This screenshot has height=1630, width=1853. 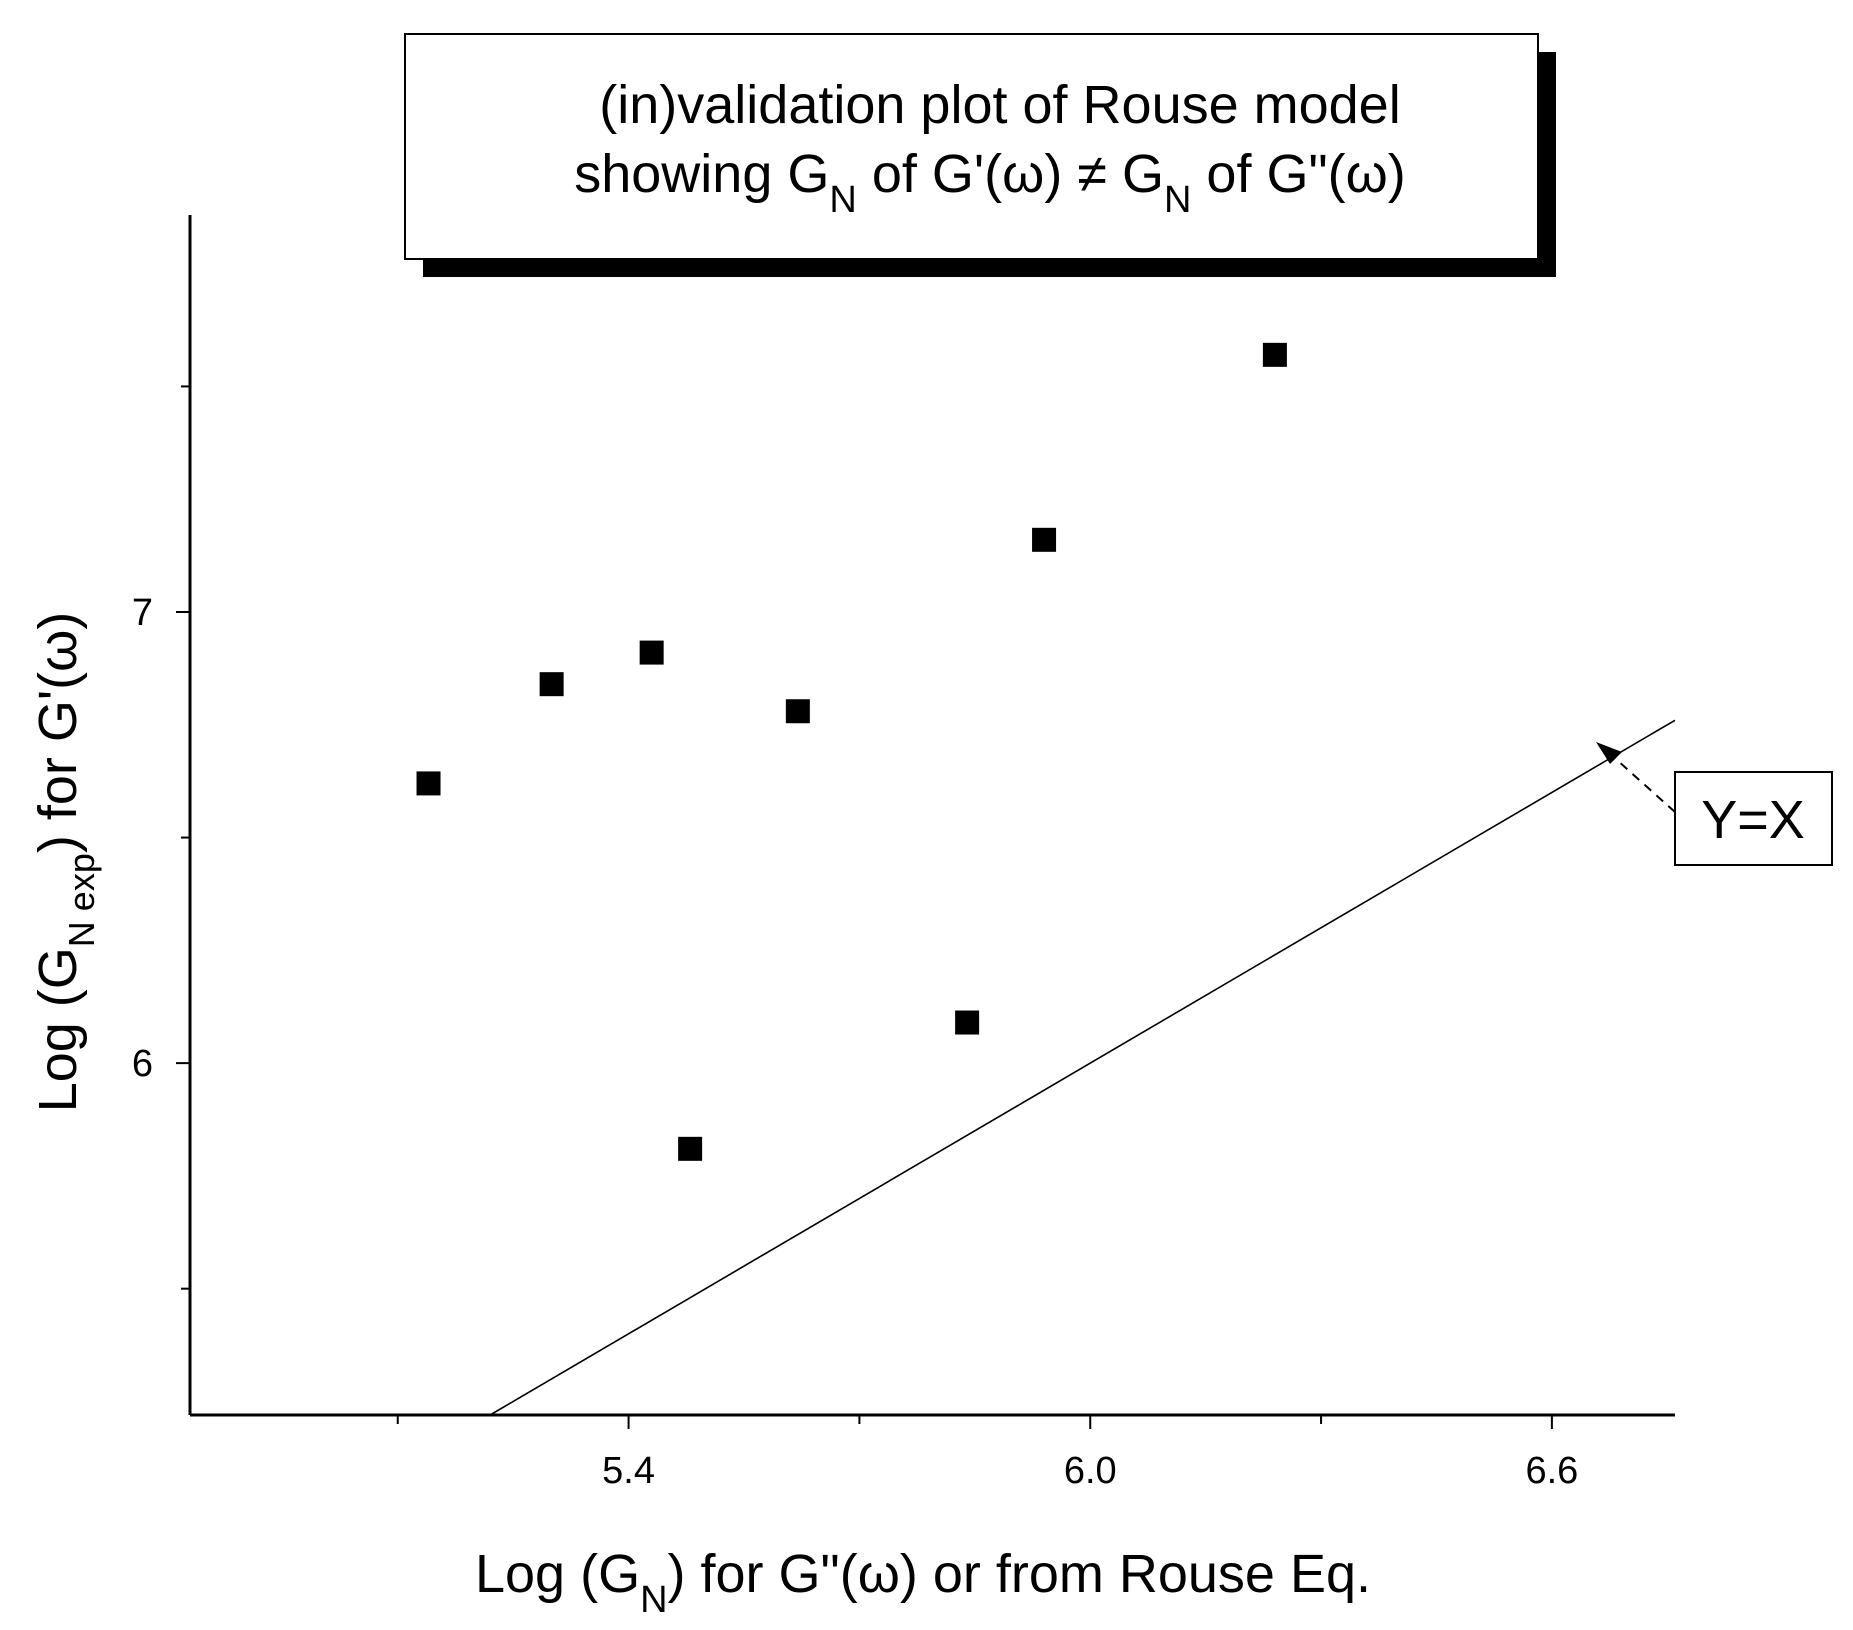 I want to click on y-axis-title-part-1: Log (G, so click(x=58, y=1029).